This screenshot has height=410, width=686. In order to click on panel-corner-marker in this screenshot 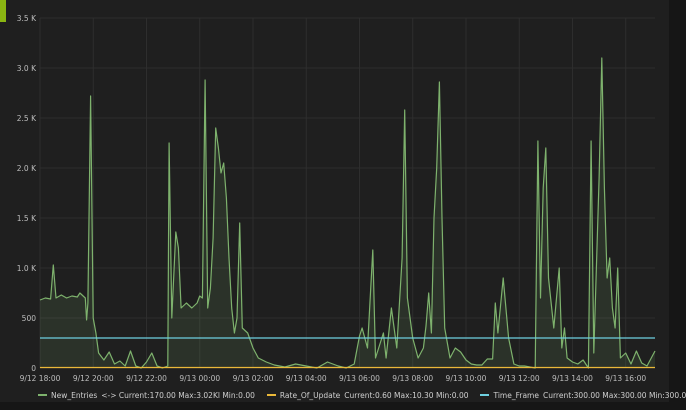, I will do `click(3, 11)`.